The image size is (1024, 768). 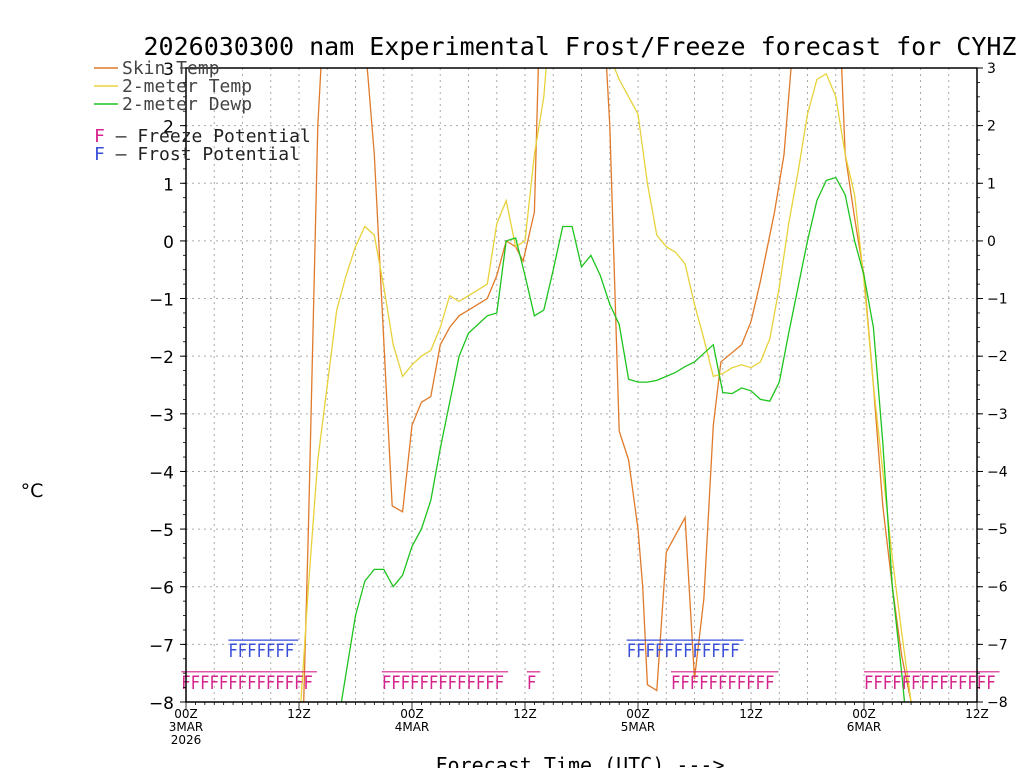 What do you see at coordinates (683, 651) in the screenshot?
I see `frost-potential-mark: FFFFFFFFFFFF` at bounding box center [683, 651].